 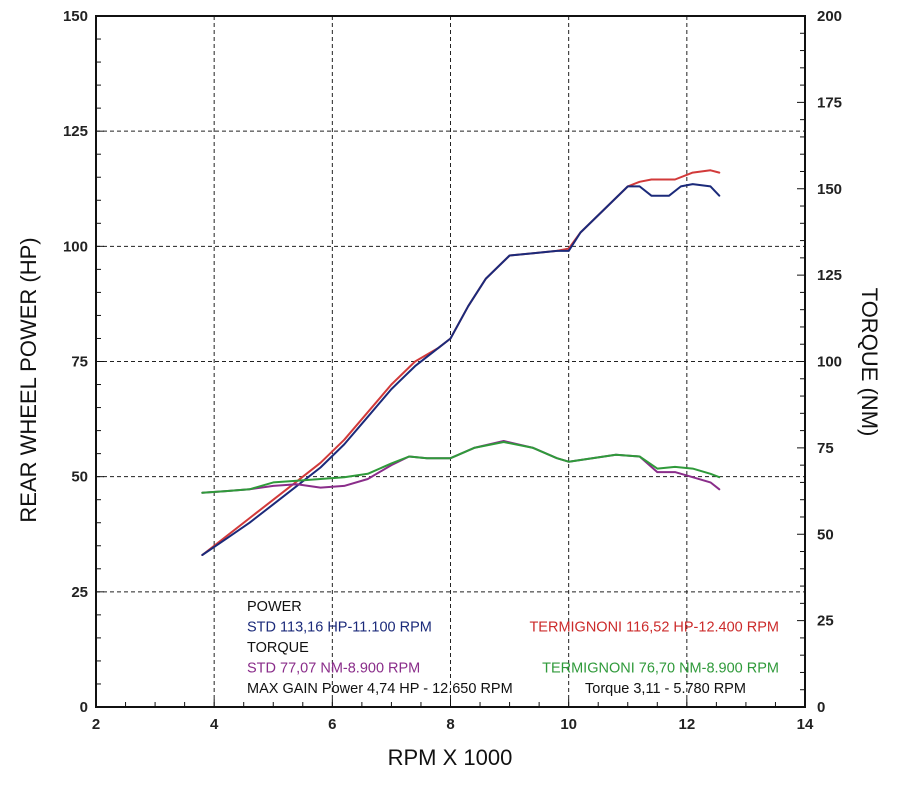 What do you see at coordinates (75, 131) in the screenshot?
I see `y-left-tick-label: 125` at bounding box center [75, 131].